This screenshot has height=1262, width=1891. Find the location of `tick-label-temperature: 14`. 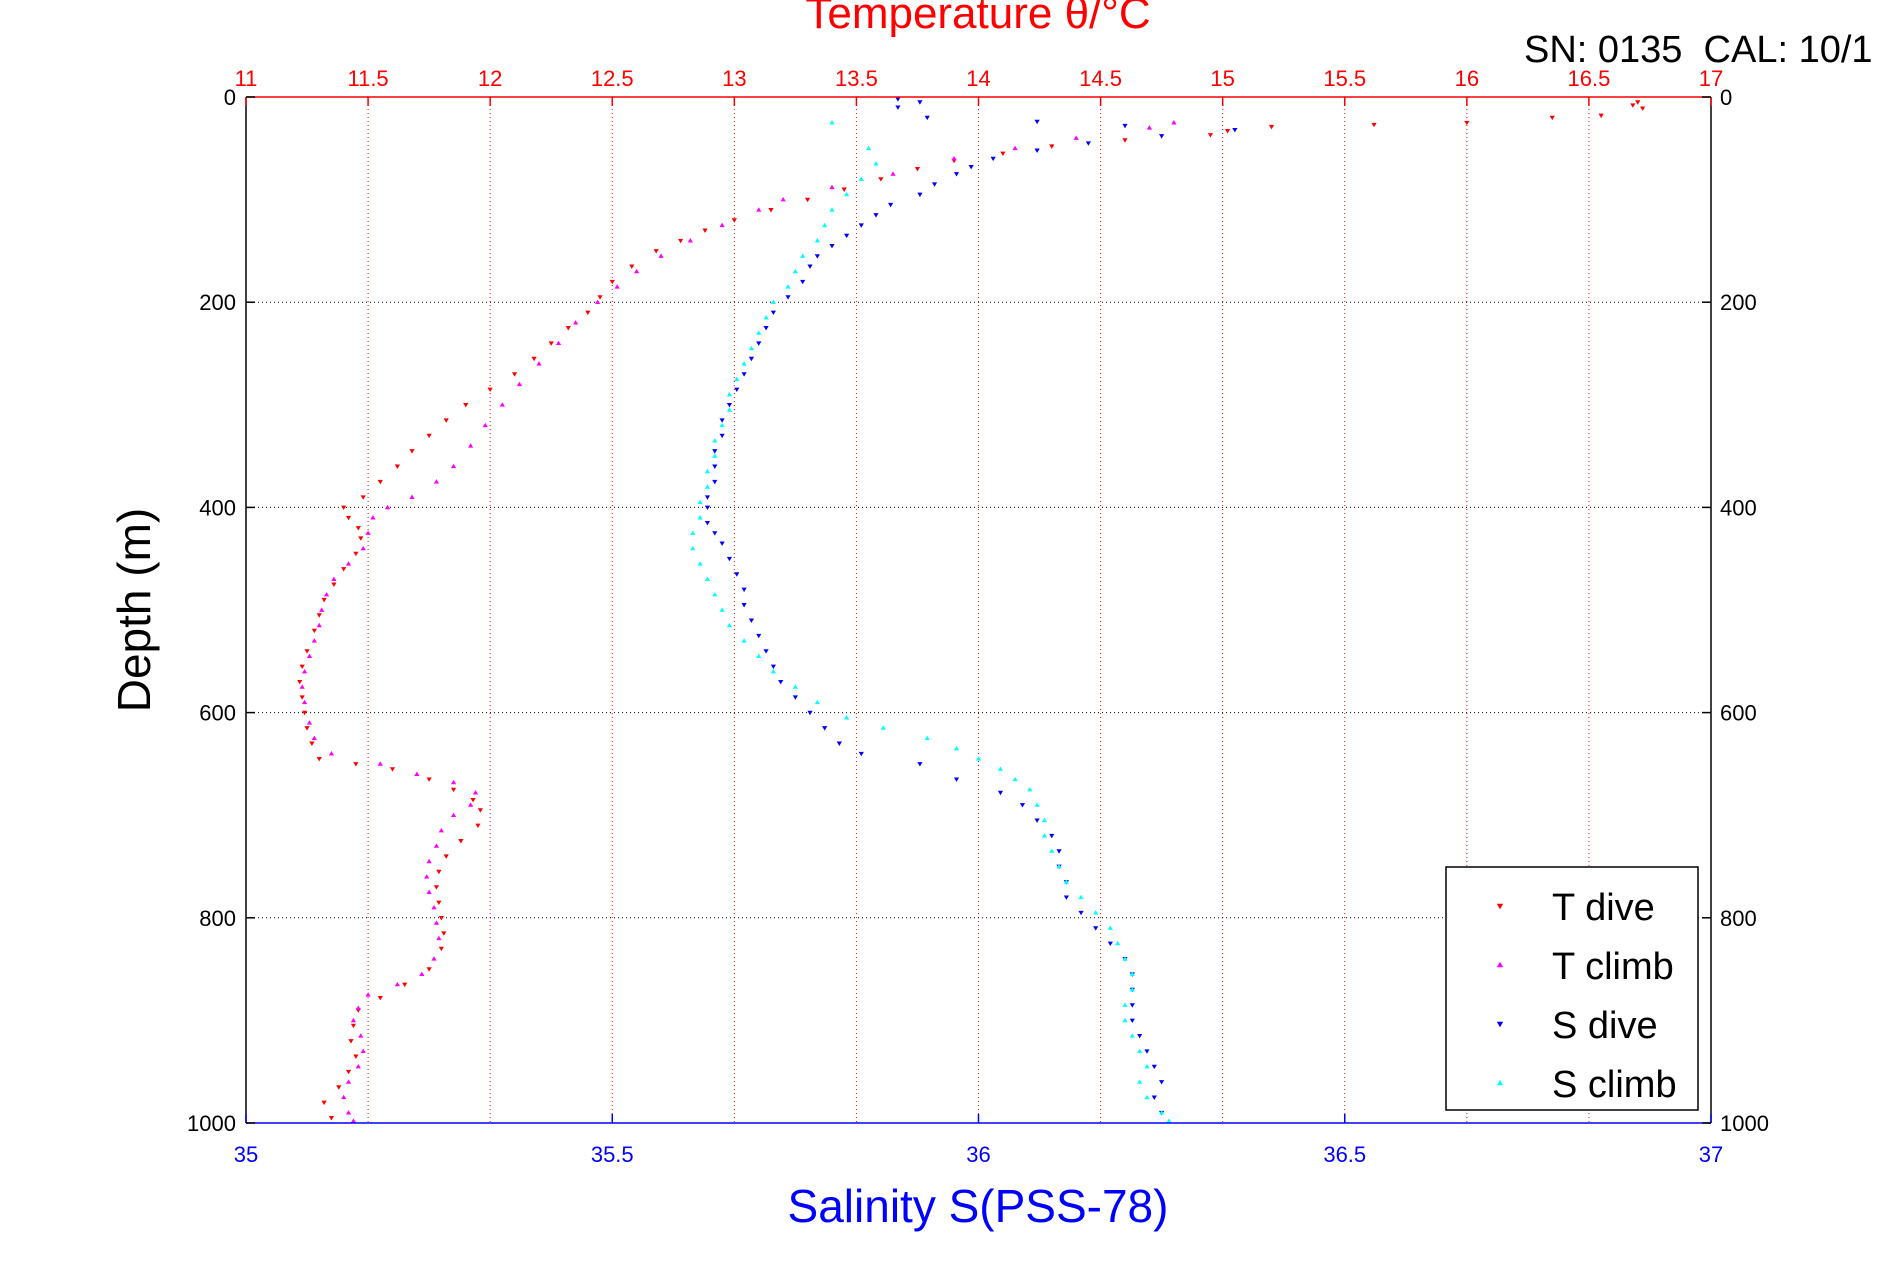

tick-label-temperature: 14 is located at coordinates (978, 78).